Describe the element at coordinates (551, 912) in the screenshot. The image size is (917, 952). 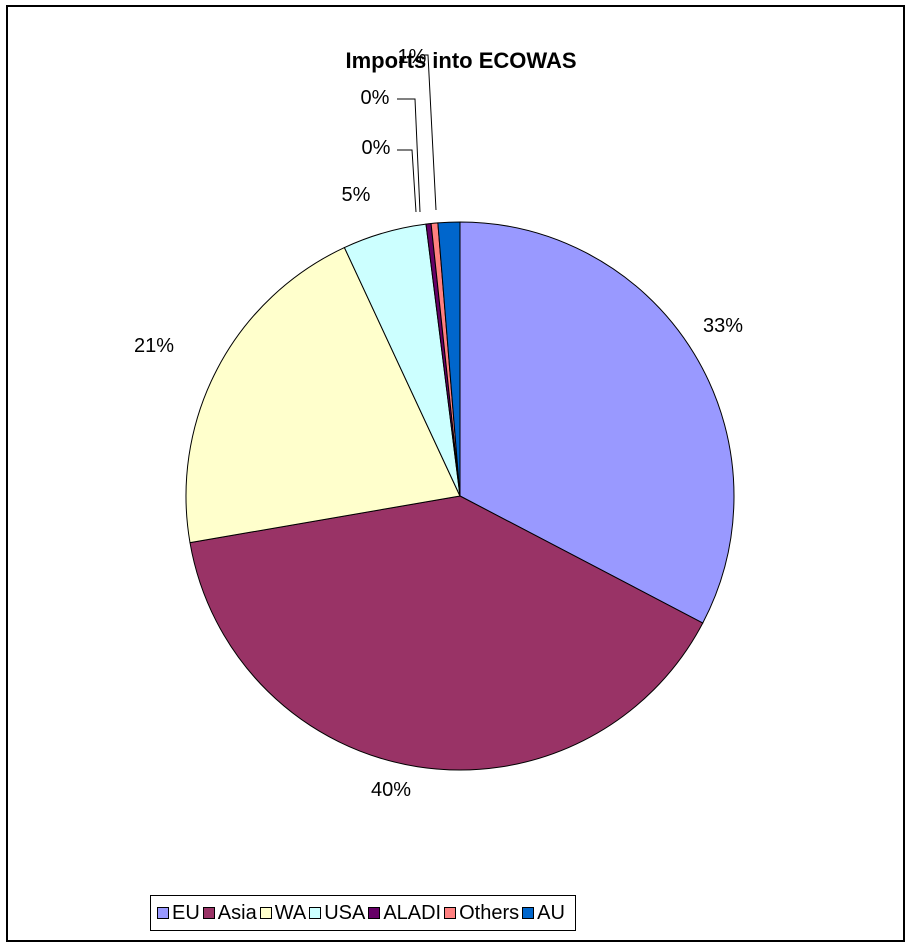
I see `legend-label-au: AU` at that location.